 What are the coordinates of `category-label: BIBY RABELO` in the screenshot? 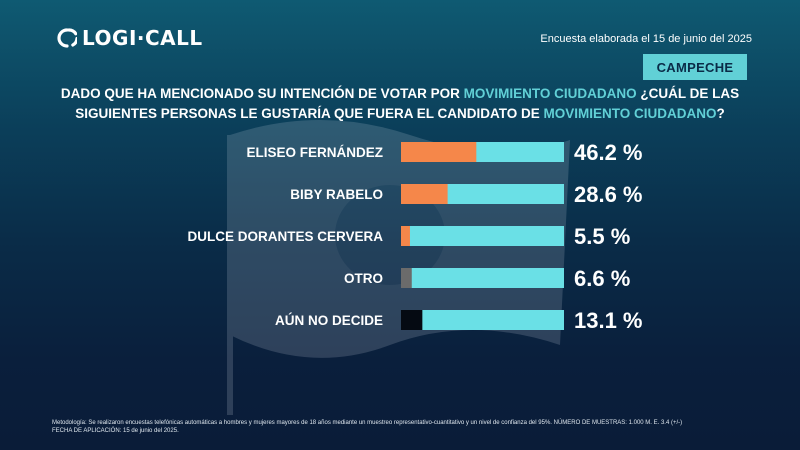 It's located at (336, 194).